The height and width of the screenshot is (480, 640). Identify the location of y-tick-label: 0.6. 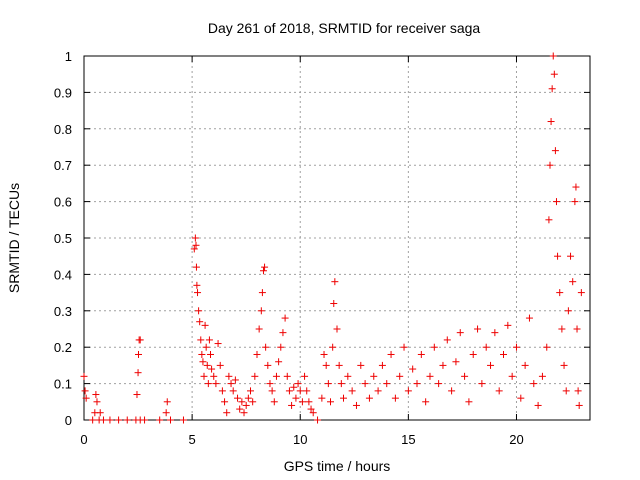
(63, 202).